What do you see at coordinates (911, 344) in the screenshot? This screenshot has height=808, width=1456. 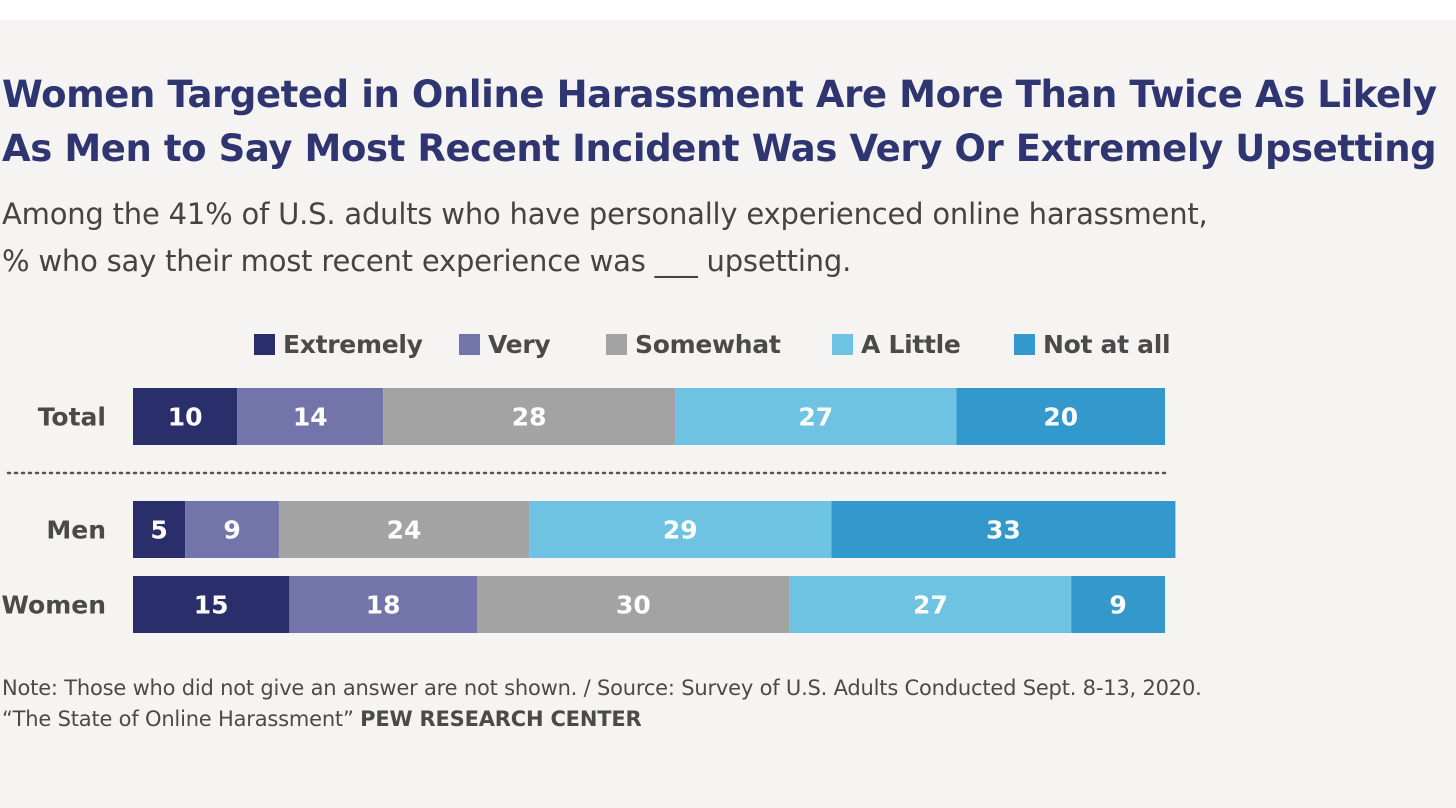 I see `legend-label-a-little: A Little` at bounding box center [911, 344].